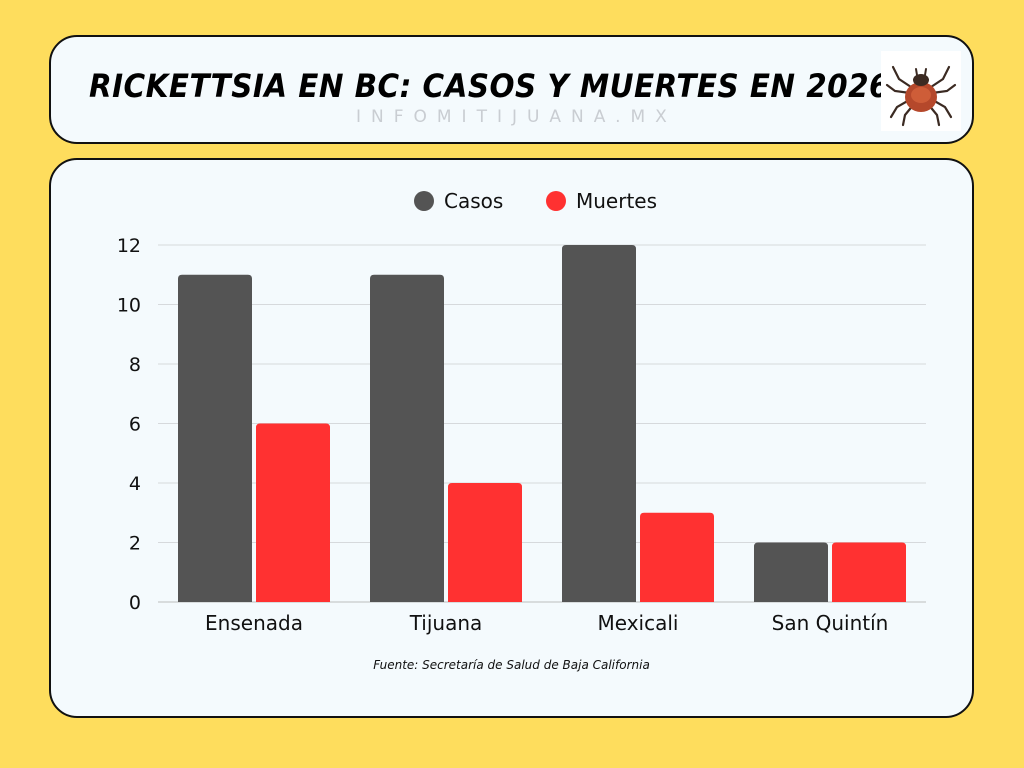 The image size is (1024, 768). Describe the element at coordinates (473, 201) in the screenshot. I see `legend-label: Casos` at that location.